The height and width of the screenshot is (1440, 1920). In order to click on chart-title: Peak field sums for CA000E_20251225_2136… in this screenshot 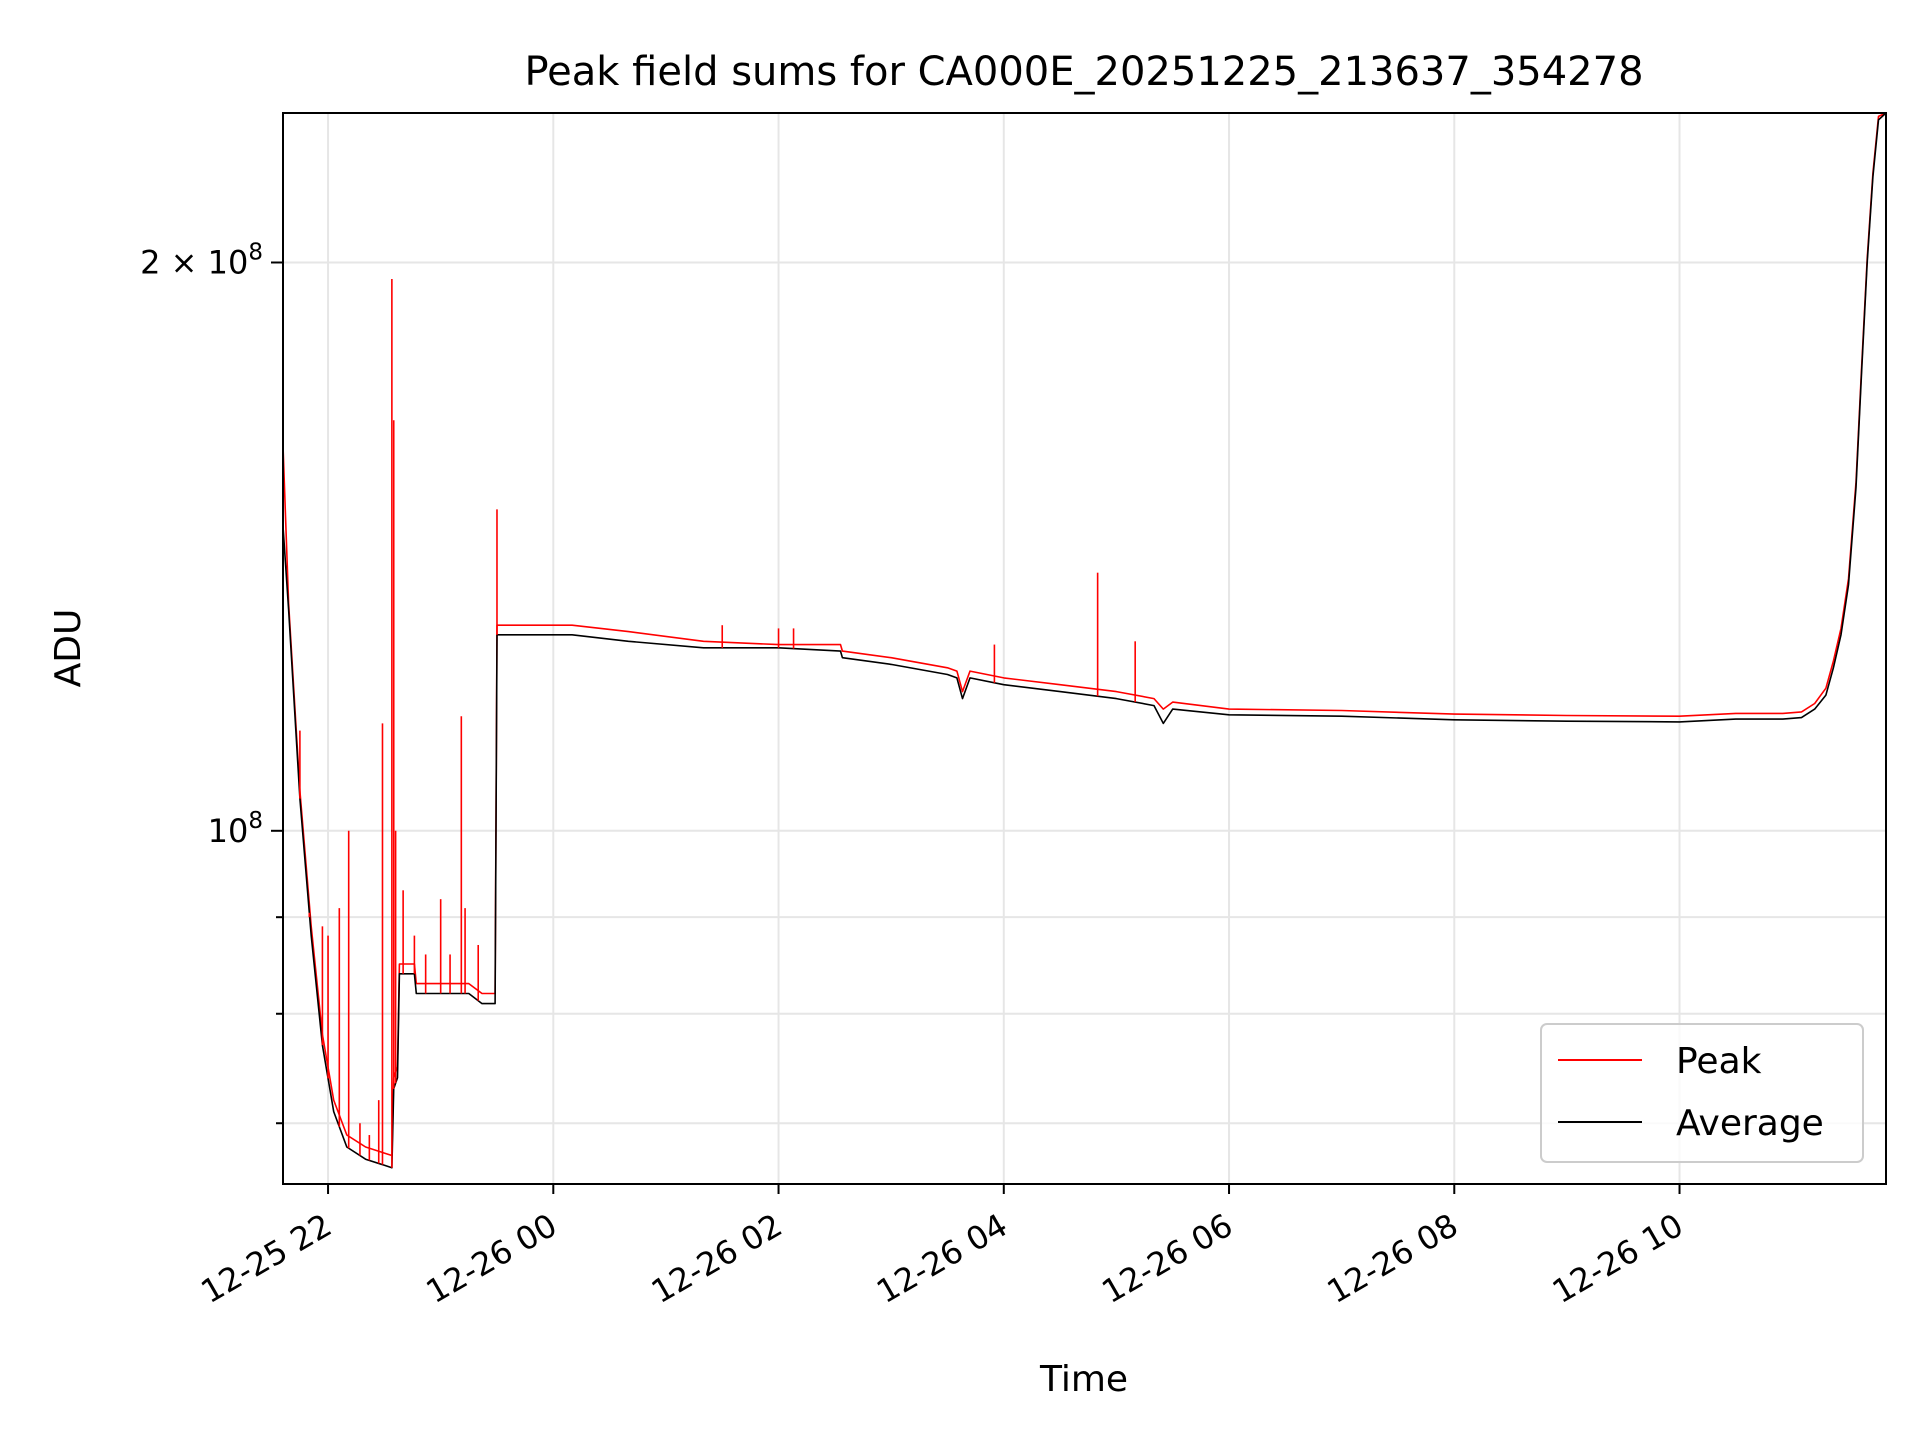, I will do `click(1083, 72)`.